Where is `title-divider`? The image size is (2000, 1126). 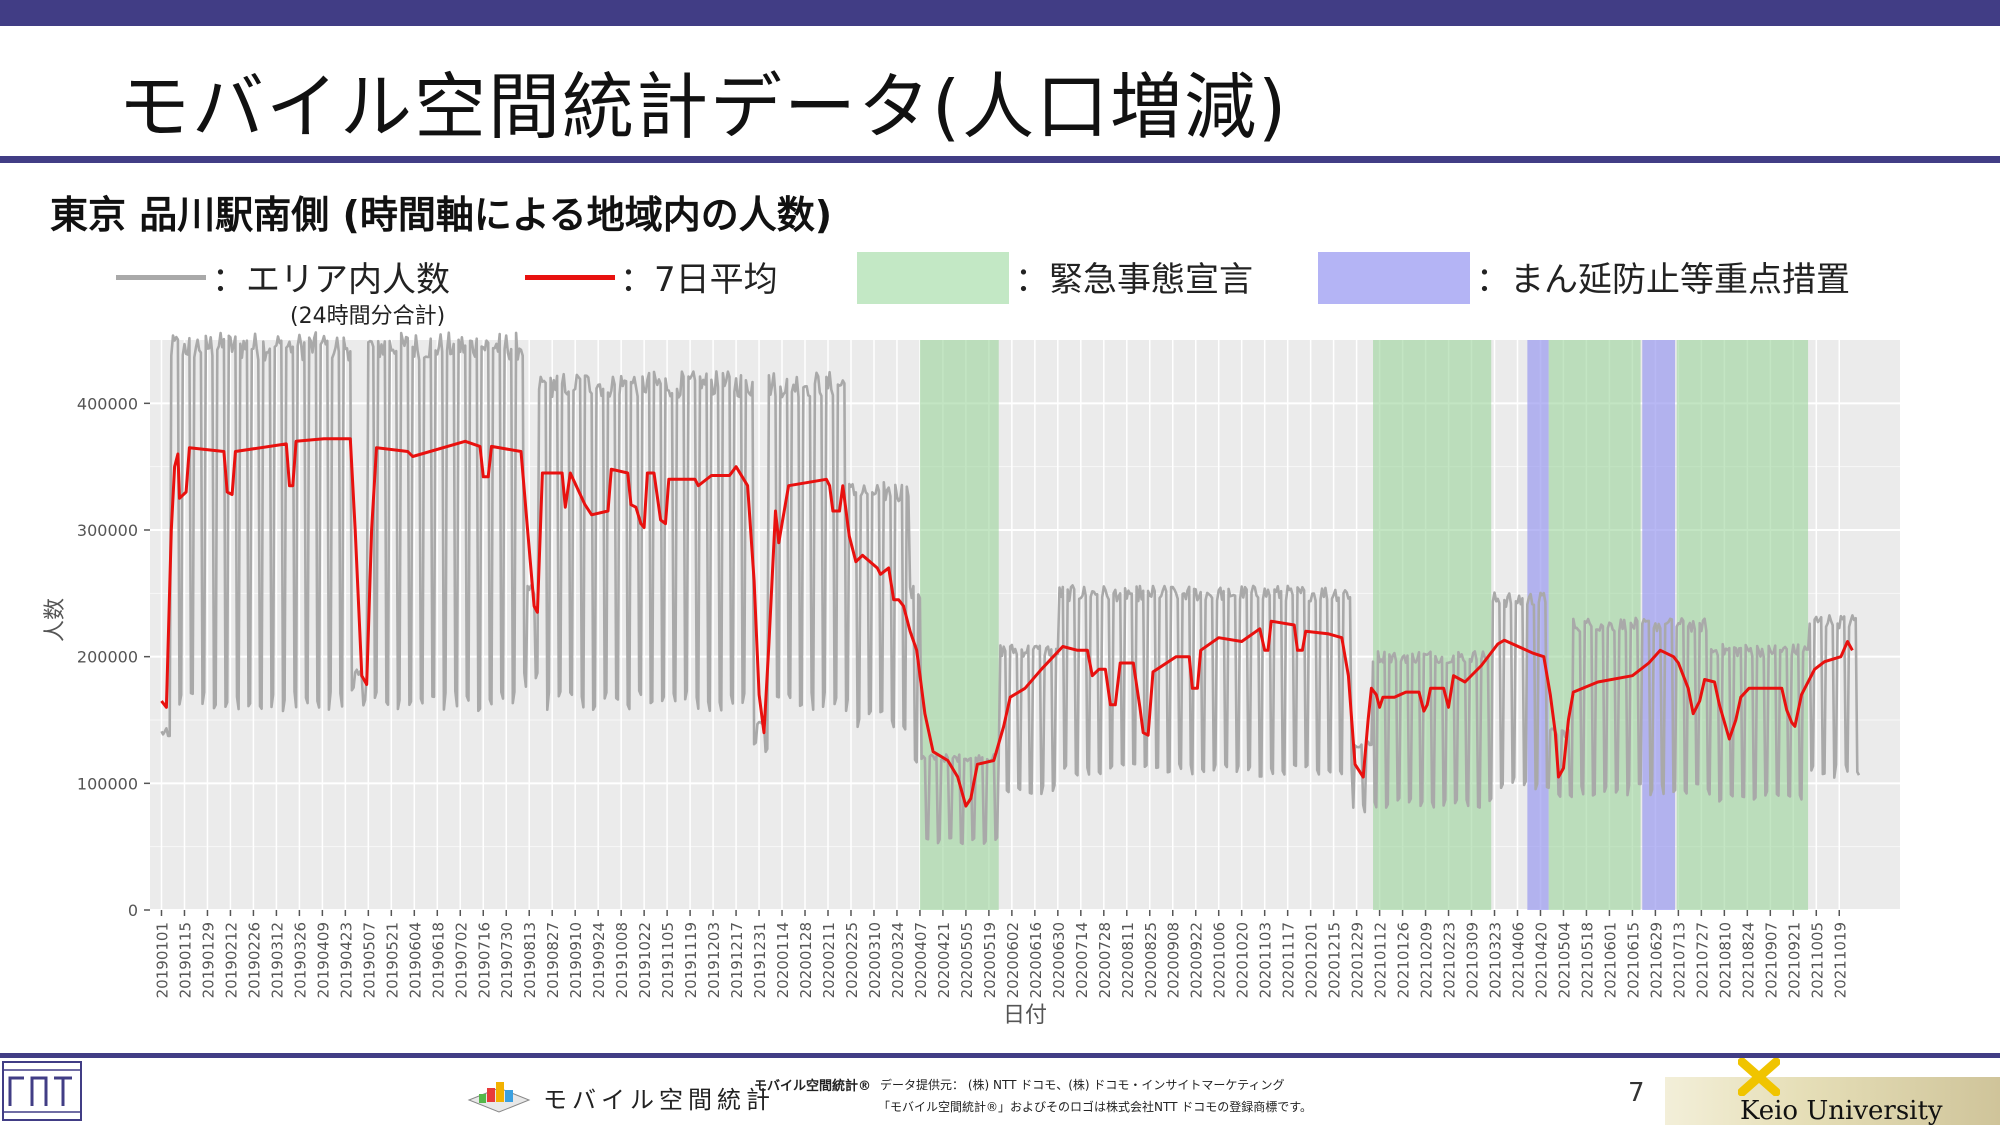
title-divider is located at coordinates (1000, 159).